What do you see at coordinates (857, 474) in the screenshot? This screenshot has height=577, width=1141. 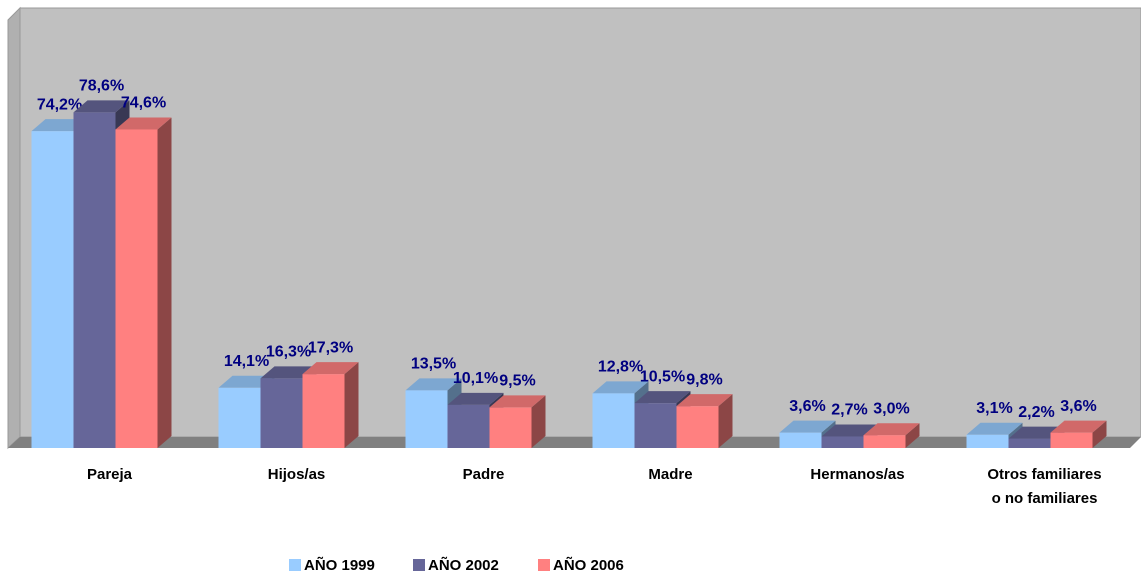 I see `x-tick-label: Hermanos/as` at bounding box center [857, 474].